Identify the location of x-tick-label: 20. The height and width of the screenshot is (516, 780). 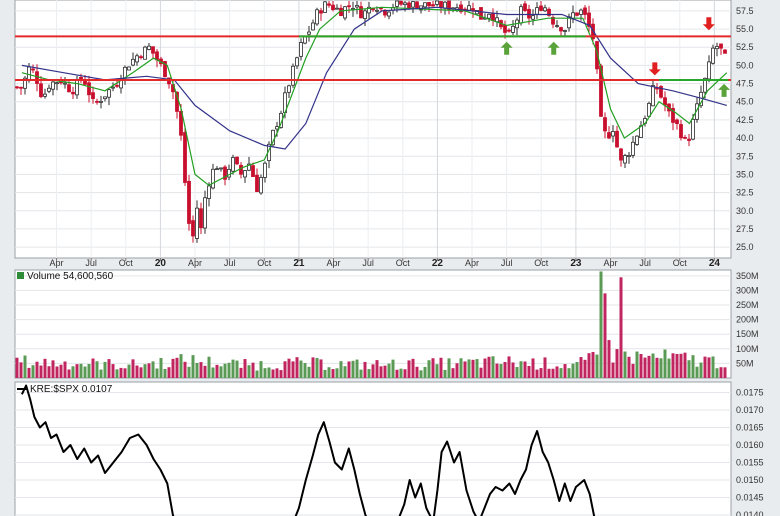
(161, 263).